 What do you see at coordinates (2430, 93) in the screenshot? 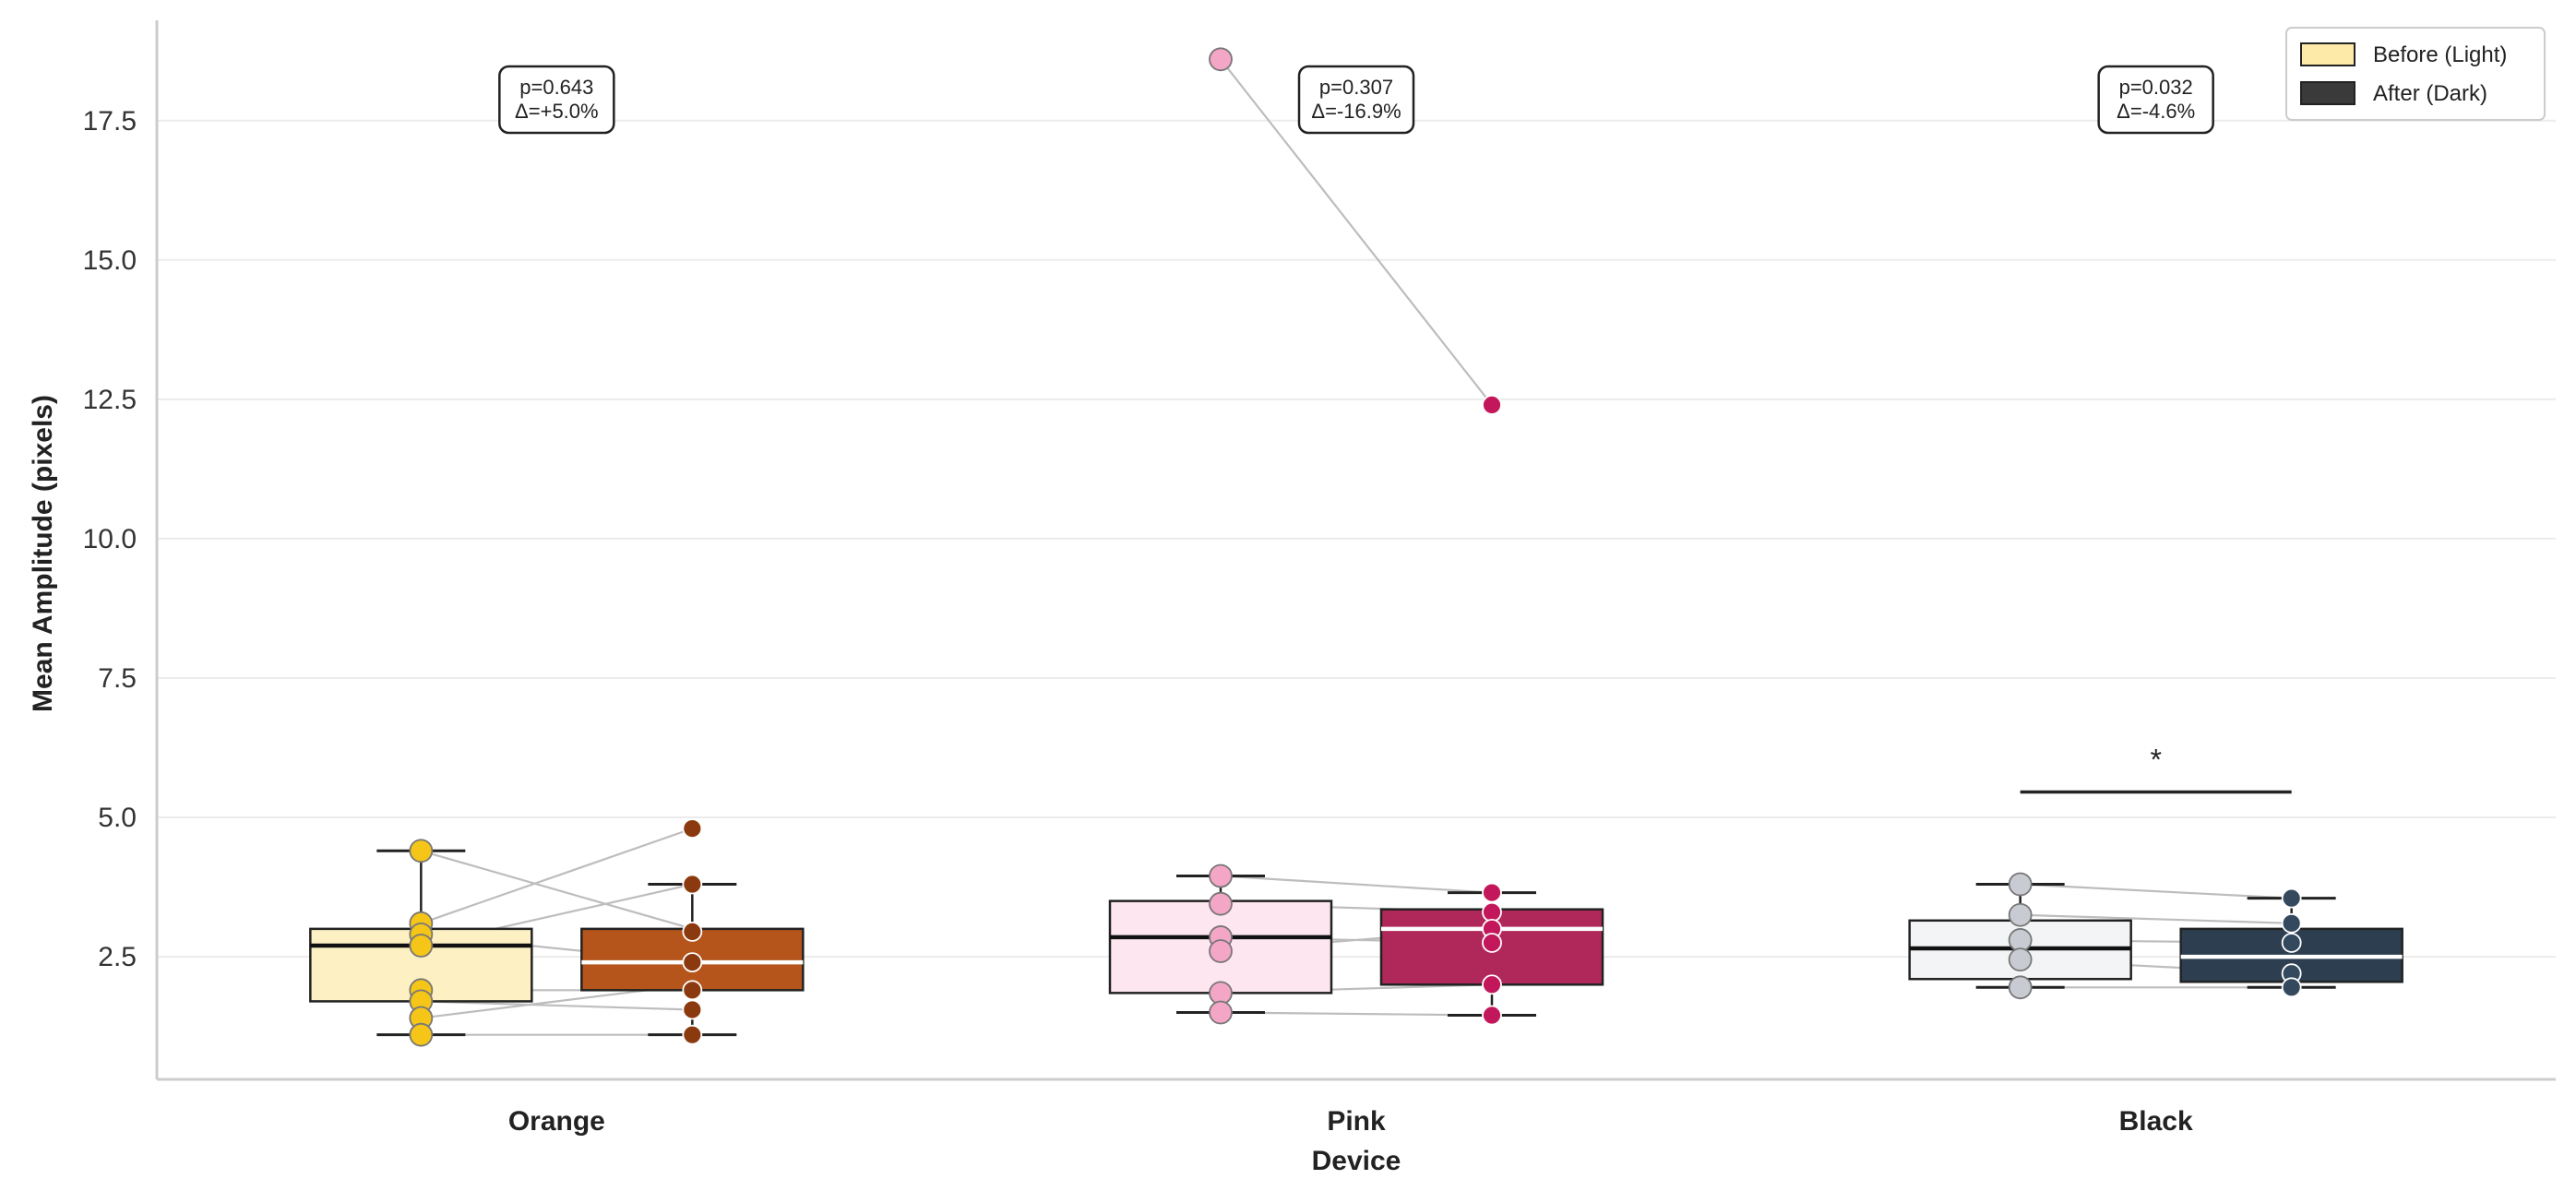
I see `legend-label-after: After (Dark)` at bounding box center [2430, 93].